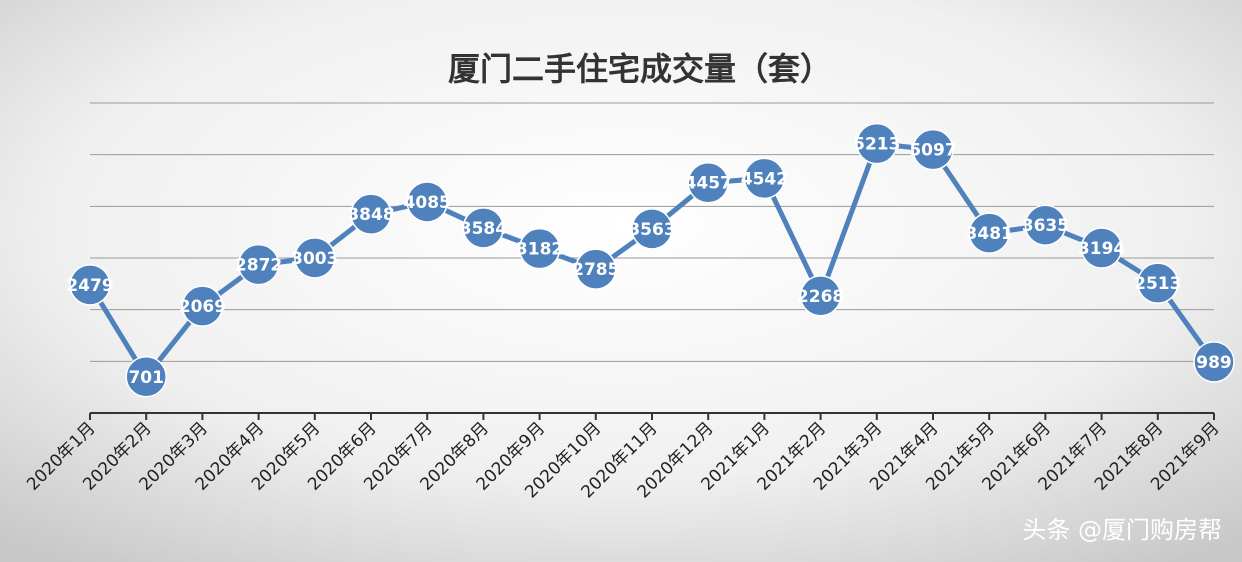 The image size is (1242, 562). I want to click on data-label: 3003, so click(314, 259).